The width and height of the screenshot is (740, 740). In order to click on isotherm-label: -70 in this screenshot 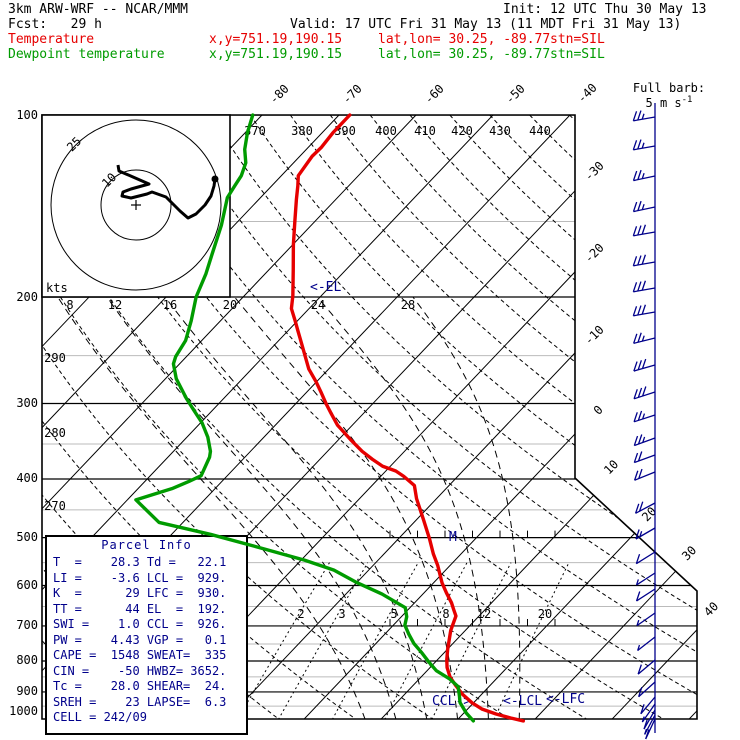, I will do `click(352, 94)`.